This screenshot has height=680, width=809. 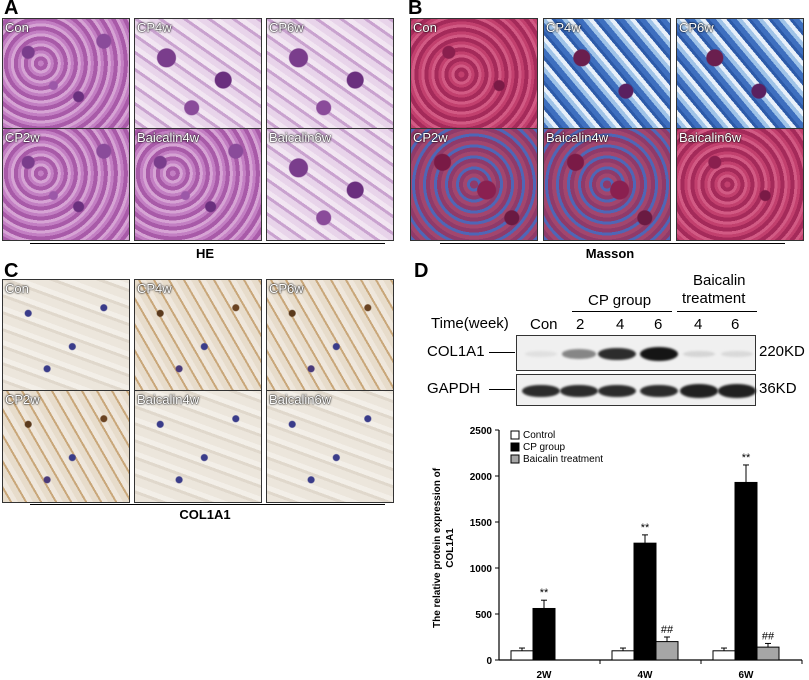 I want to click on wb-header-baicalin-2: treatment, so click(x=714, y=298).